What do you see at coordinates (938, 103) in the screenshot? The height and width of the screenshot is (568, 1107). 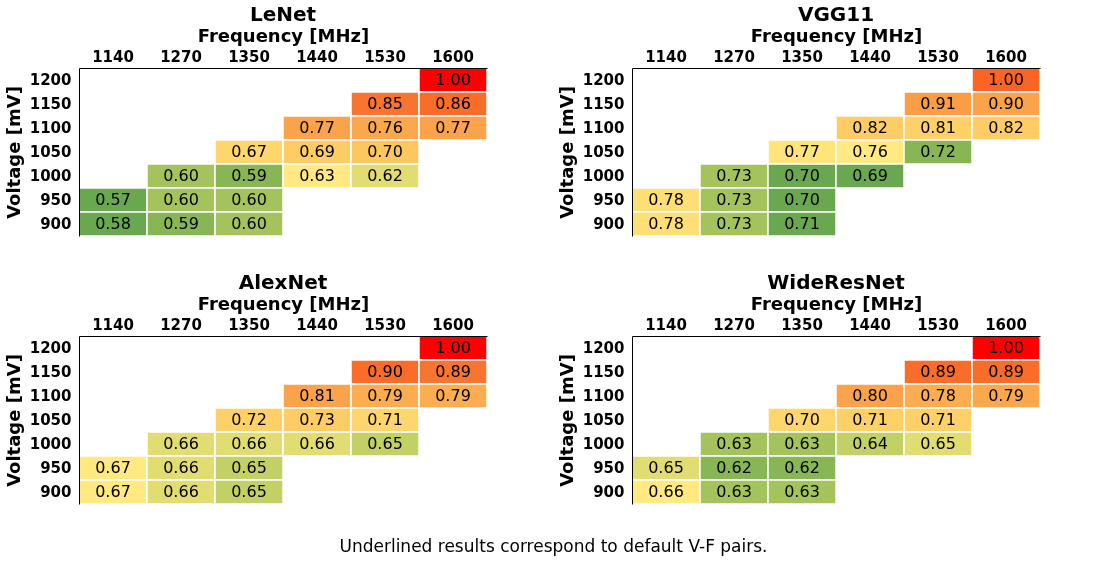 I see `data-label: 0.91` at bounding box center [938, 103].